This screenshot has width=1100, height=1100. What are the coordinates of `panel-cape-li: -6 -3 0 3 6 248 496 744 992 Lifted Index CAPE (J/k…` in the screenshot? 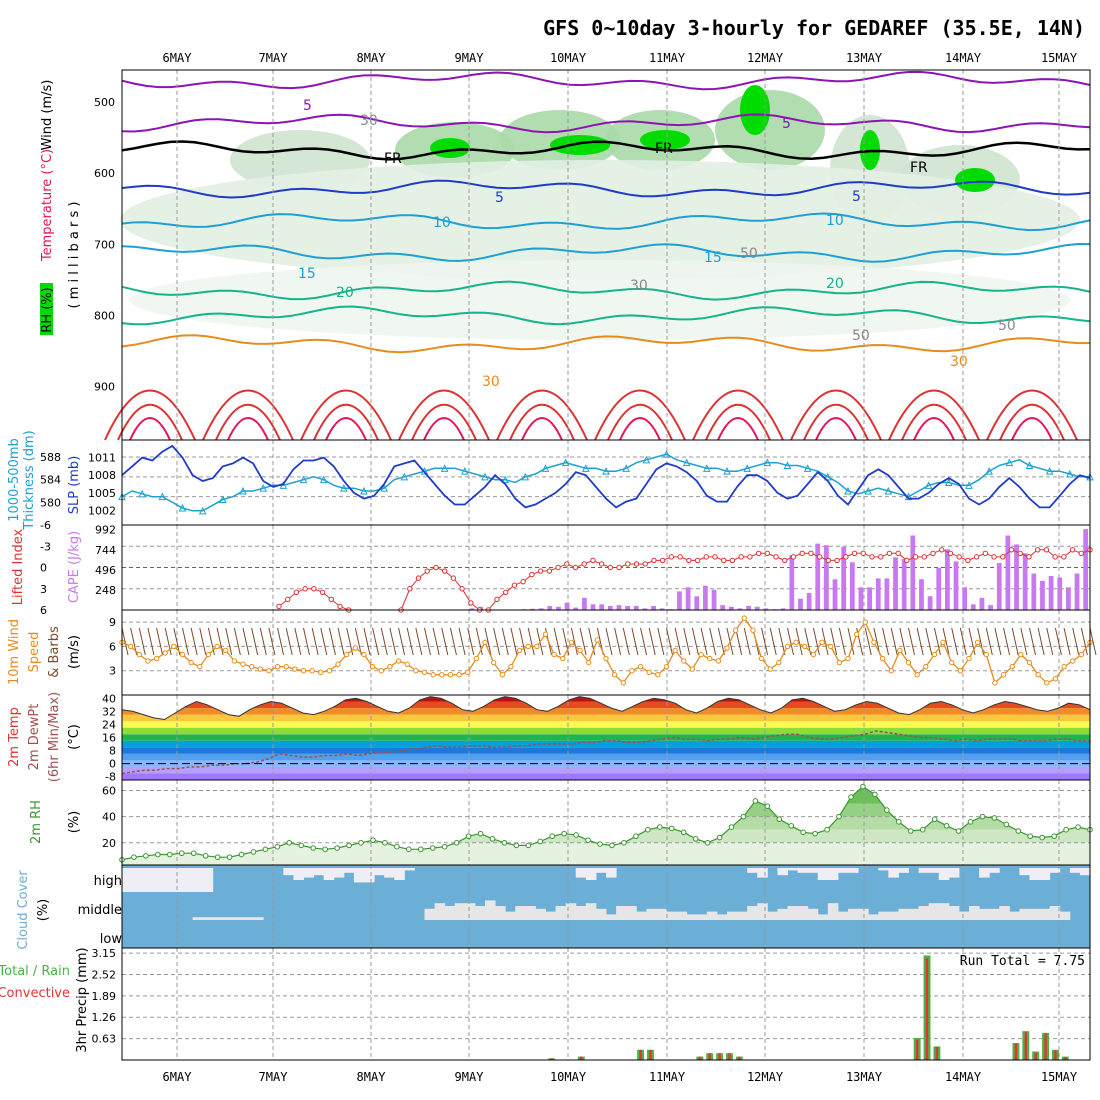 It's located at (552, 568).